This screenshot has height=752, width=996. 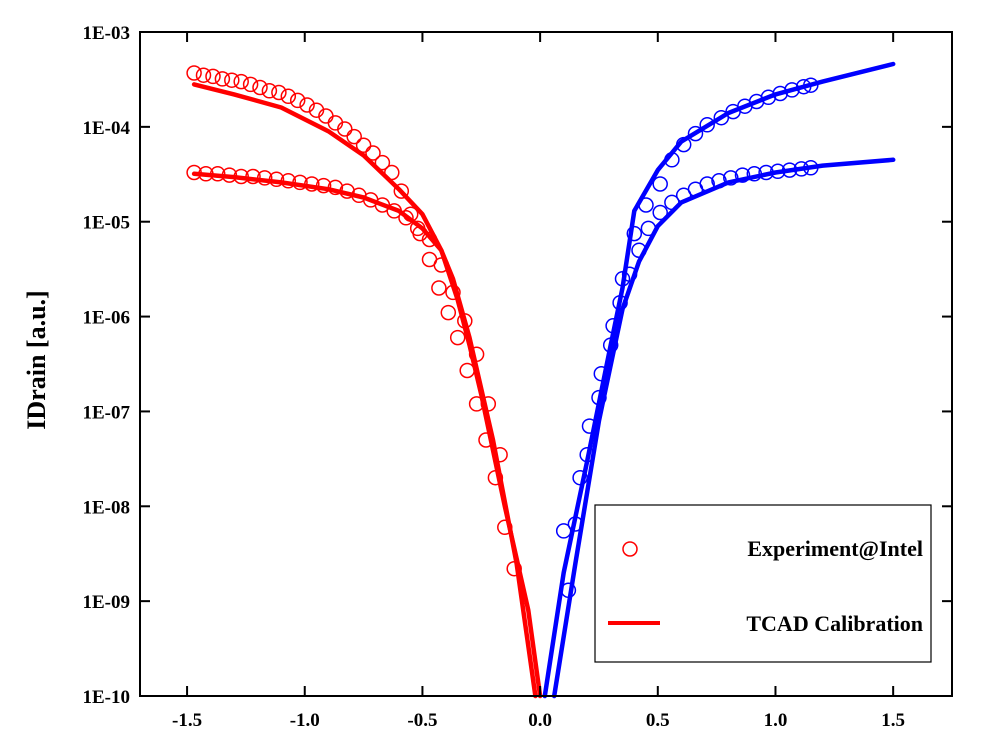 What do you see at coordinates (834, 623) in the screenshot?
I see `legend-label-tcad: TCAD Calibration` at bounding box center [834, 623].